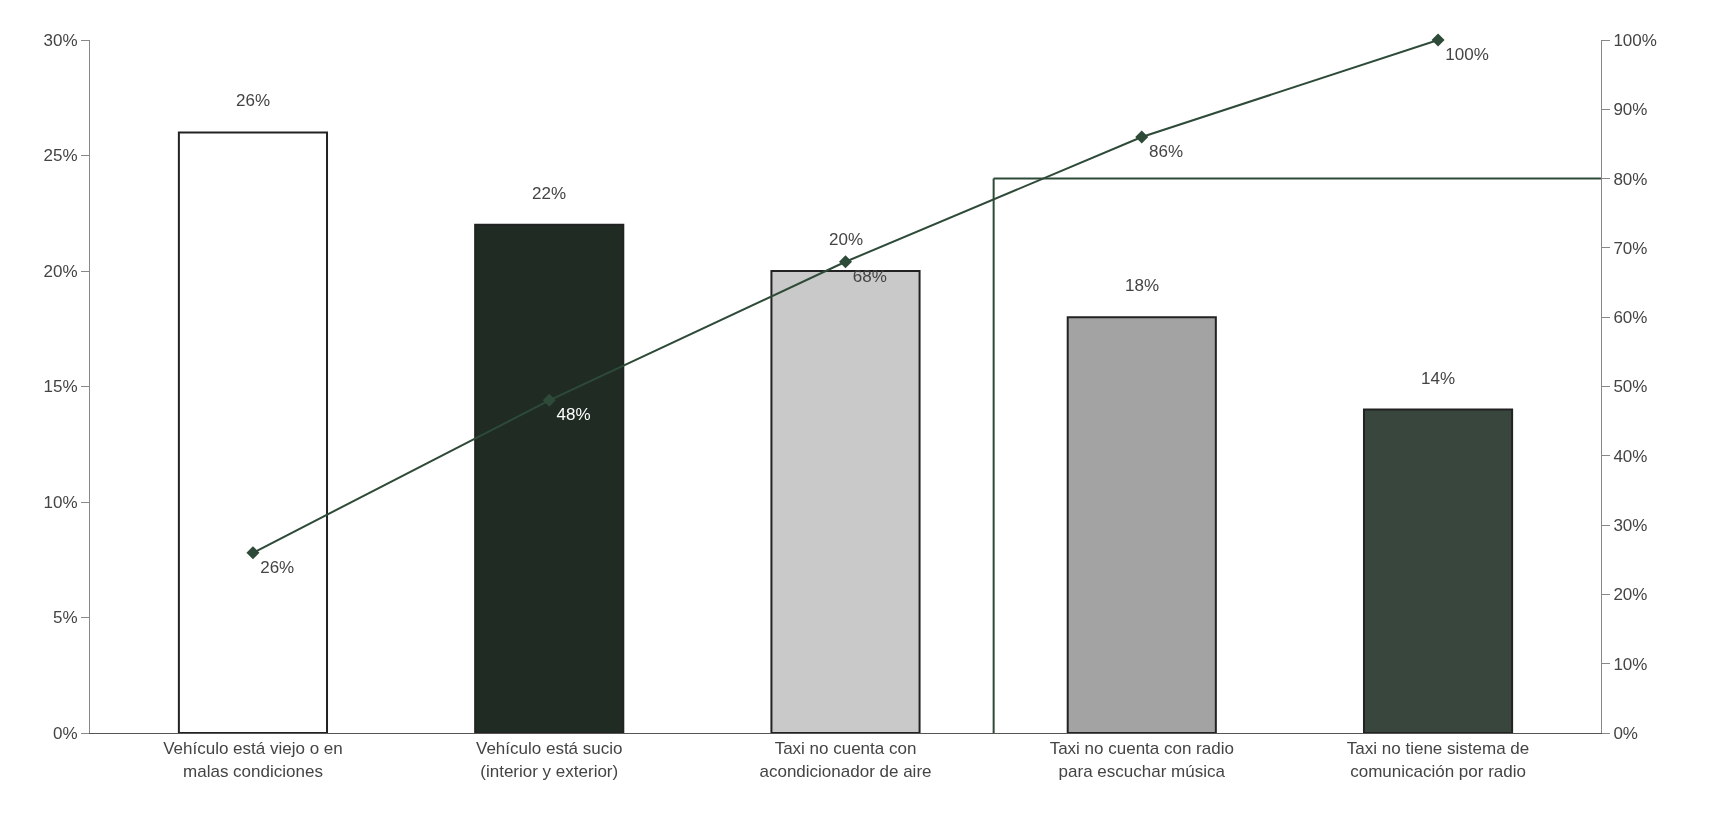 This screenshot has height=823, width=1711. What do you see at coordinates (60, 271) in the screenshot?
I see `y-tick-label: 20%` at bounding box center [60, 271].